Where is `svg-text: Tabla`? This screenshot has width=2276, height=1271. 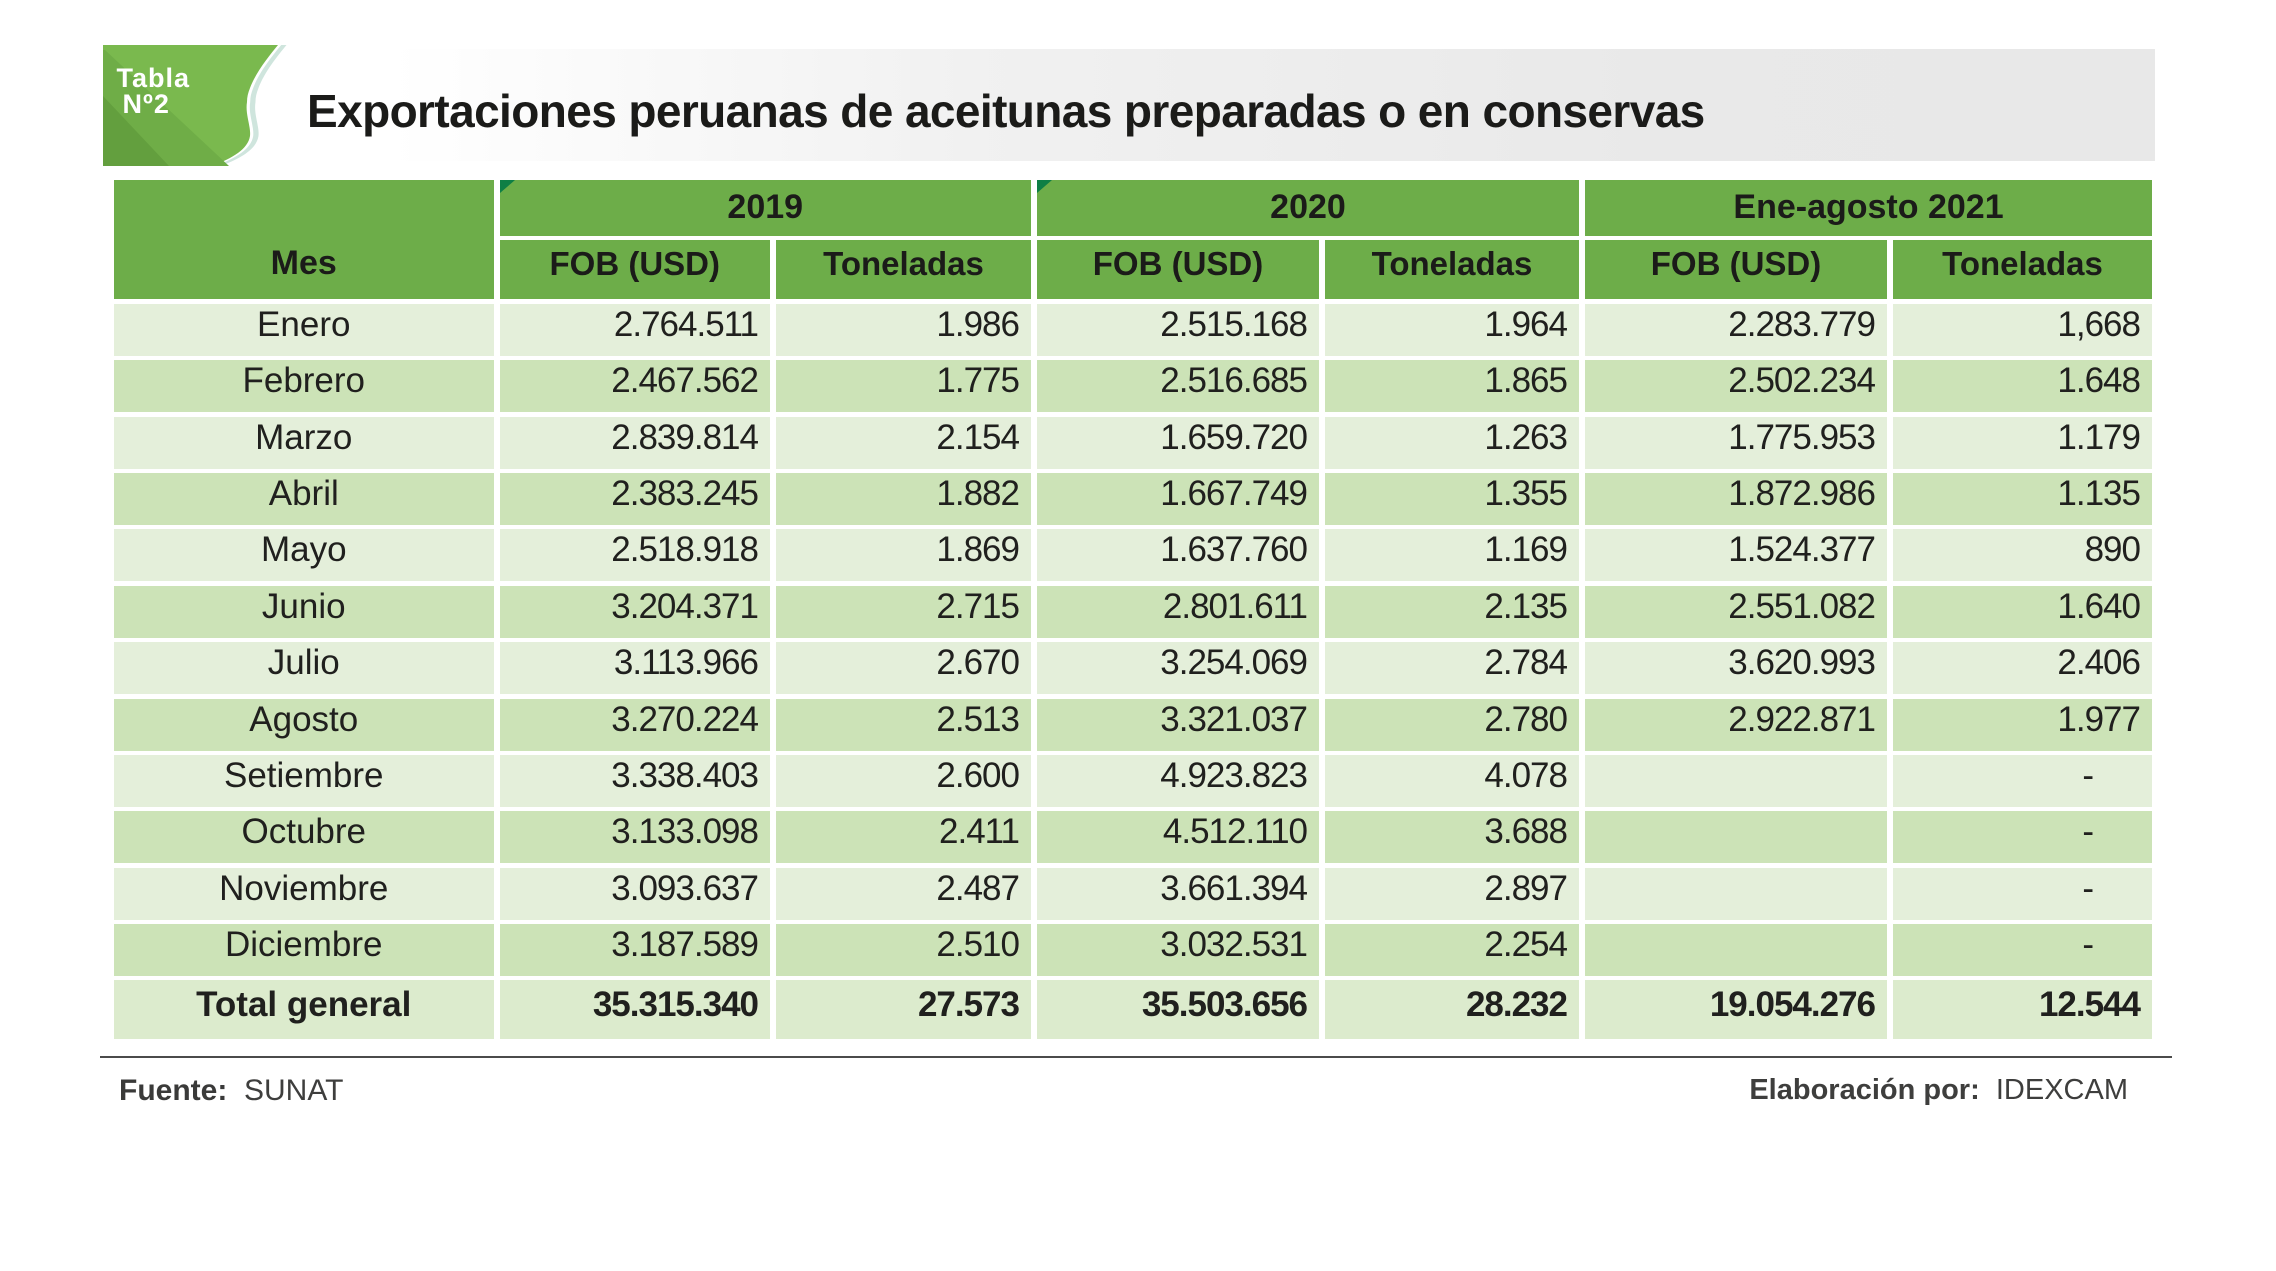 svg-text: Tabla is located at coordinates (154, 78).